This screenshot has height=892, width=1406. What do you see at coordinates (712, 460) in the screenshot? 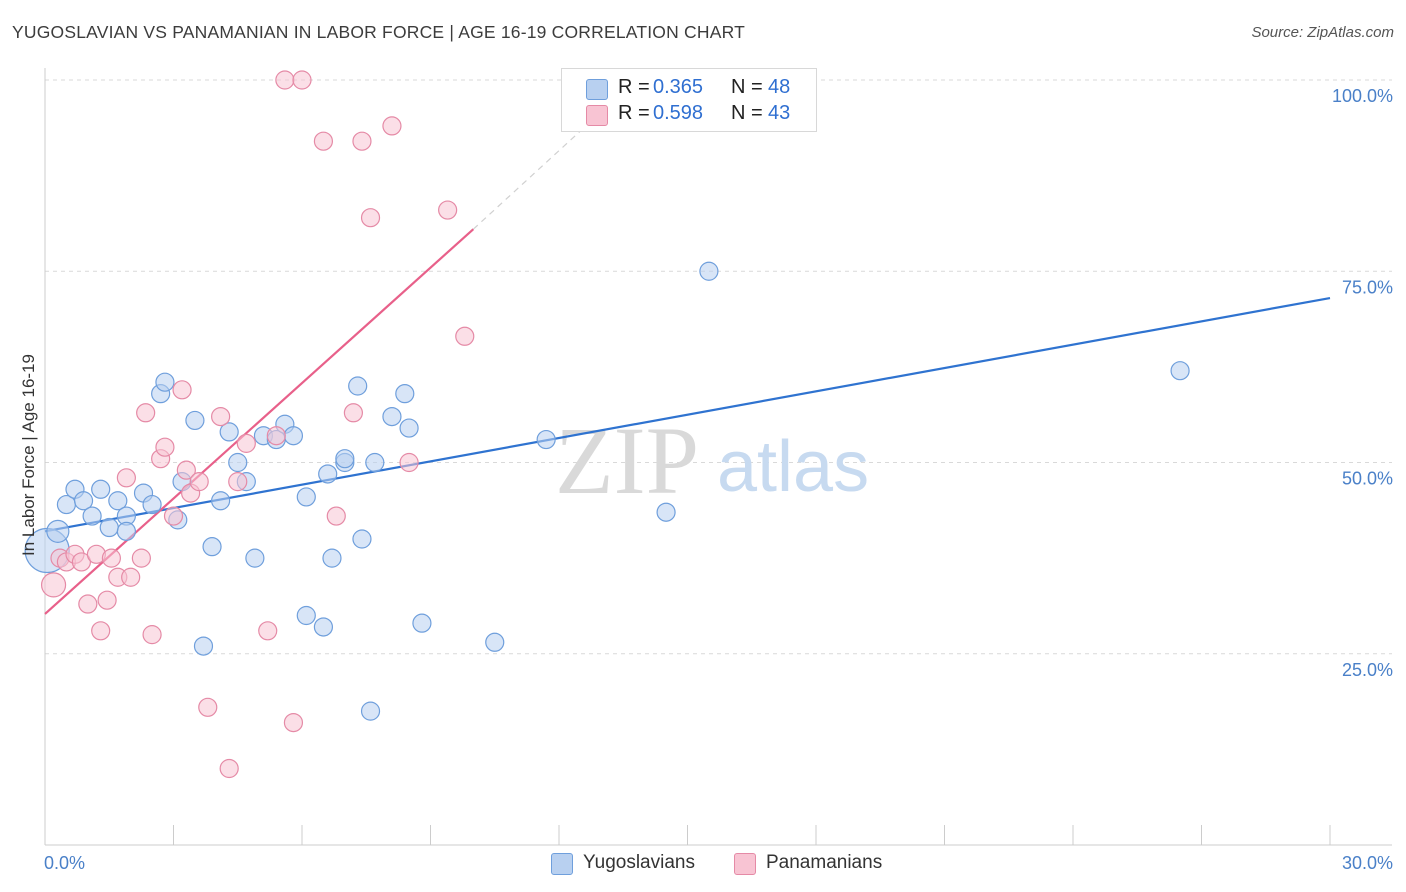
I see `watermark: ZIP atlas` at bounding box center [712, 460].